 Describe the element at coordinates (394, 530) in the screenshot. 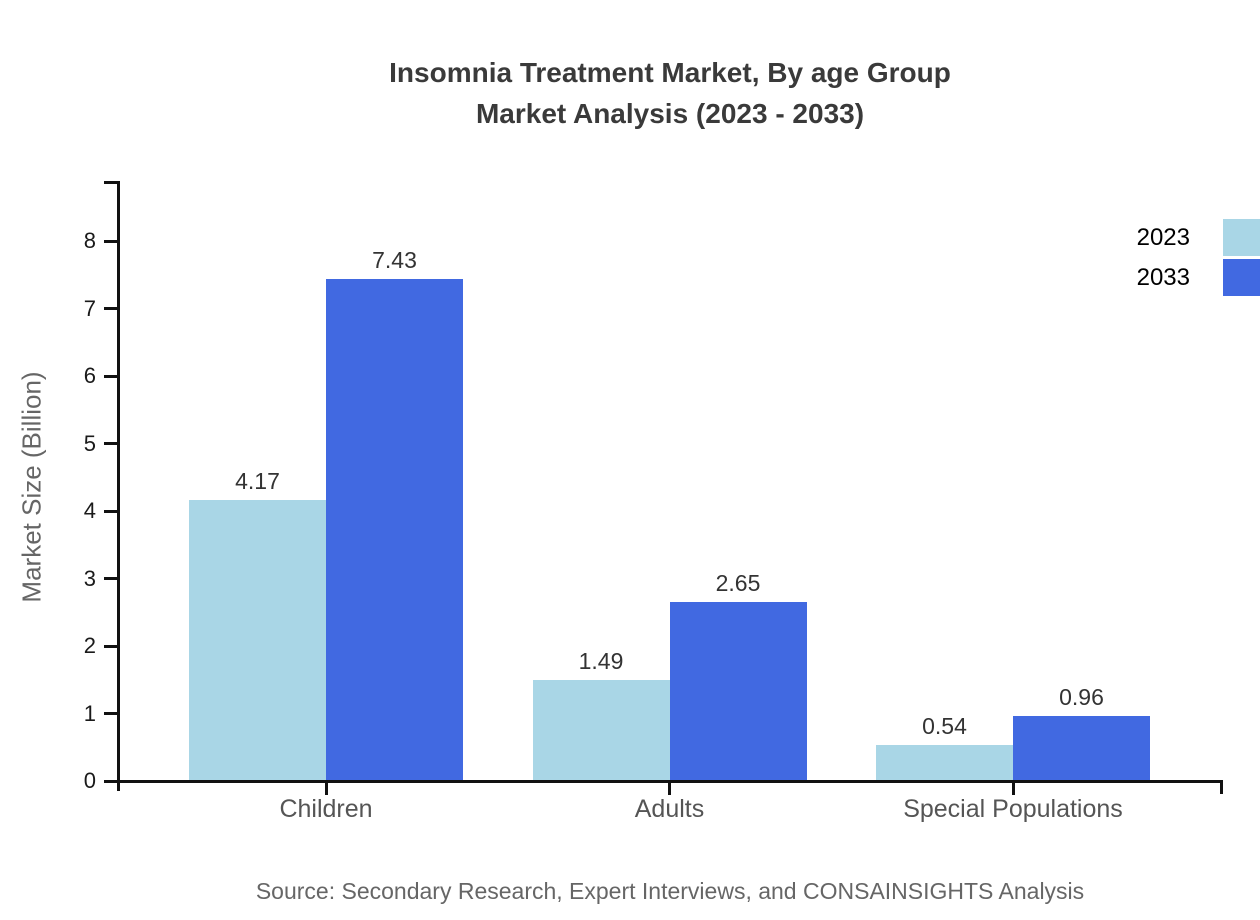

I see `bar-2033-children` at that location.